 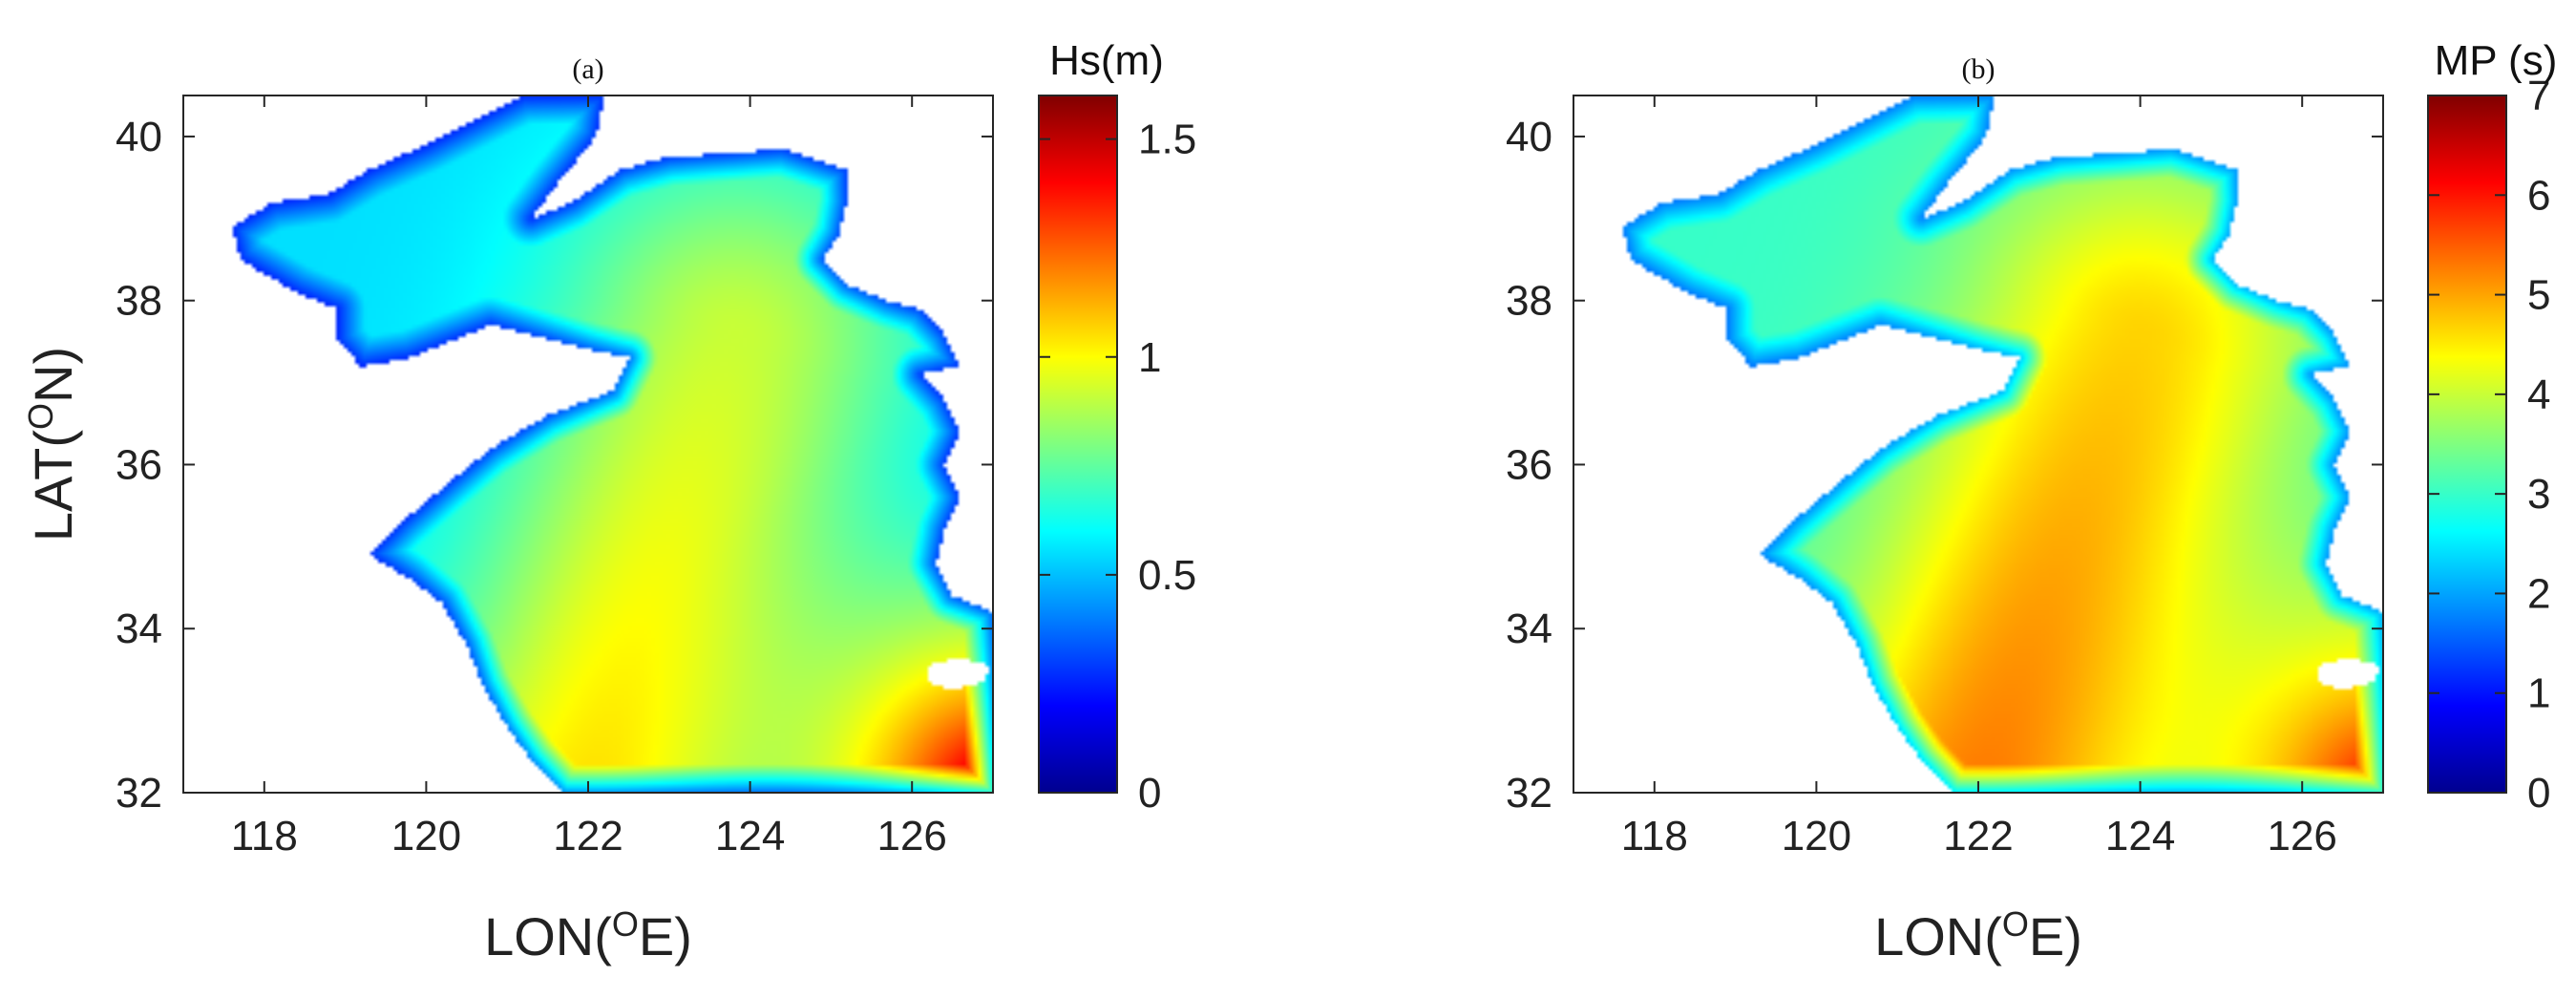 I want to click on colorbar-tick-label: 2, so click(x=2538, y=593).